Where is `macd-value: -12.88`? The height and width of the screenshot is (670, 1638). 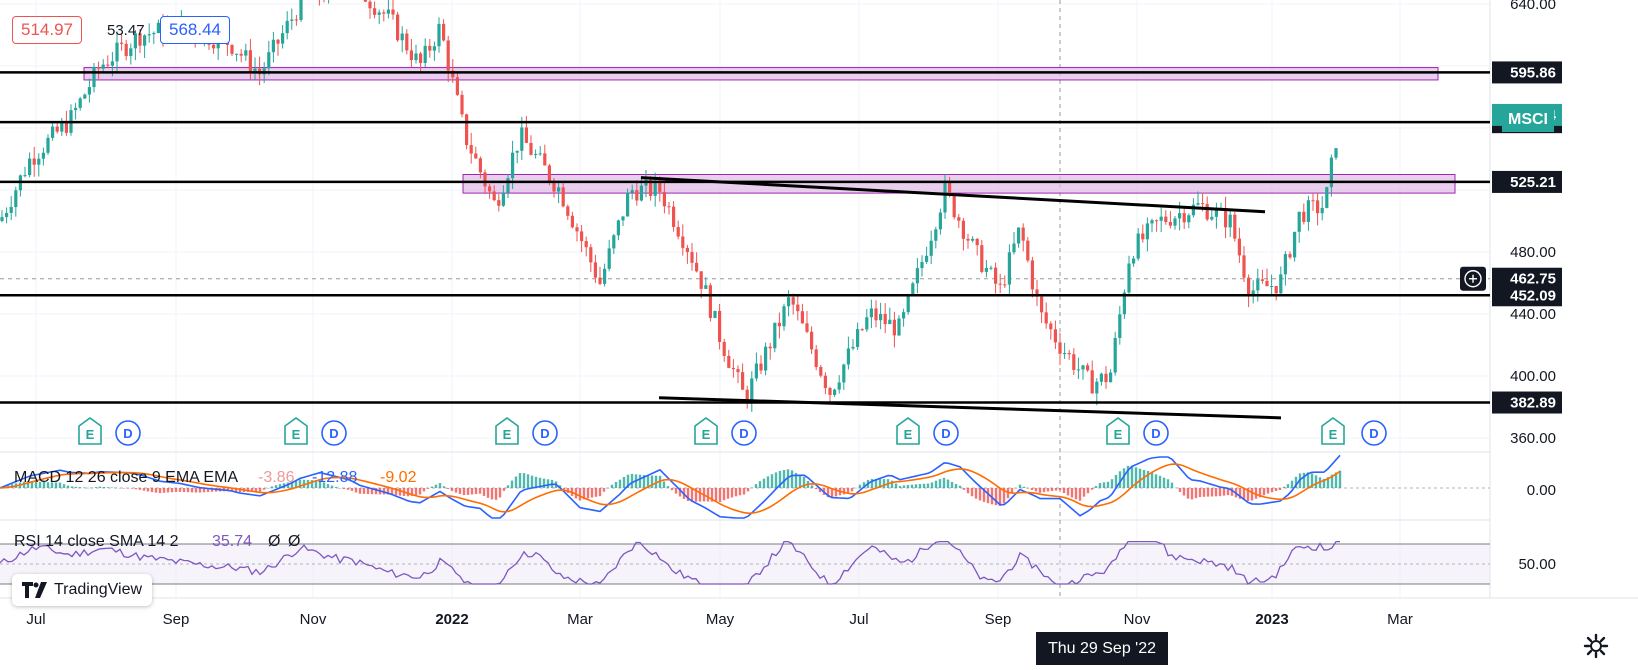
macd-value: -12.88 is located at coordinates (334, 477).